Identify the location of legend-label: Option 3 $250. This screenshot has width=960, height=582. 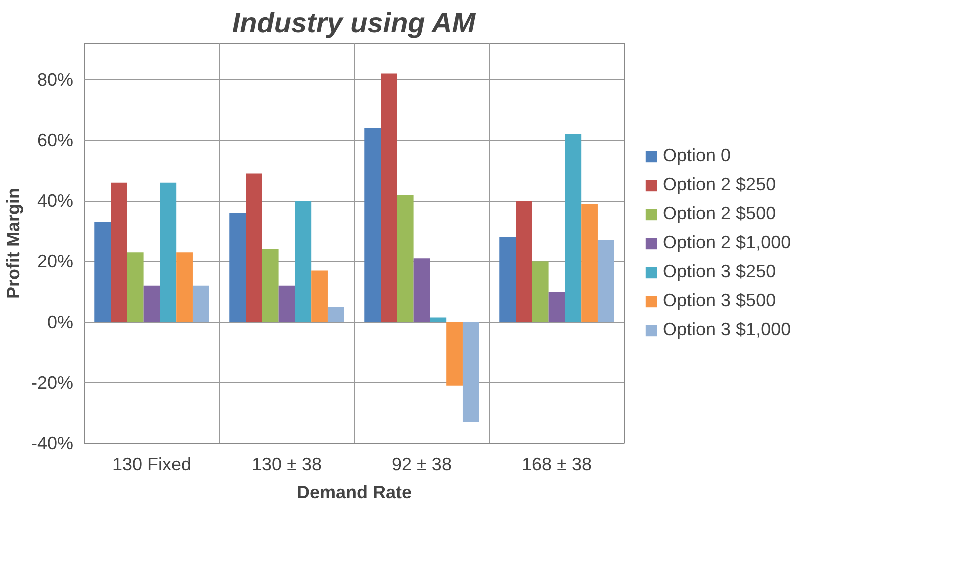
(719, 272).